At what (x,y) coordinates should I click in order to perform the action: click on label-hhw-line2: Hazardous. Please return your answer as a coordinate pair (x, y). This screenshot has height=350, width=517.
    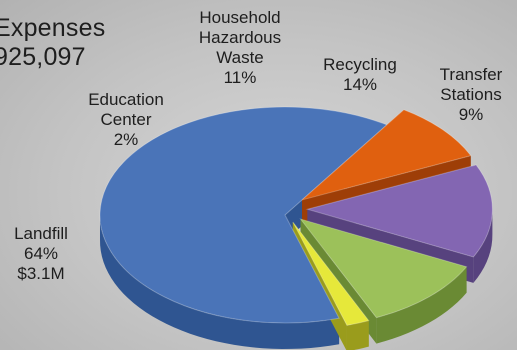
    Looking at the image, I should click on (240, 37).